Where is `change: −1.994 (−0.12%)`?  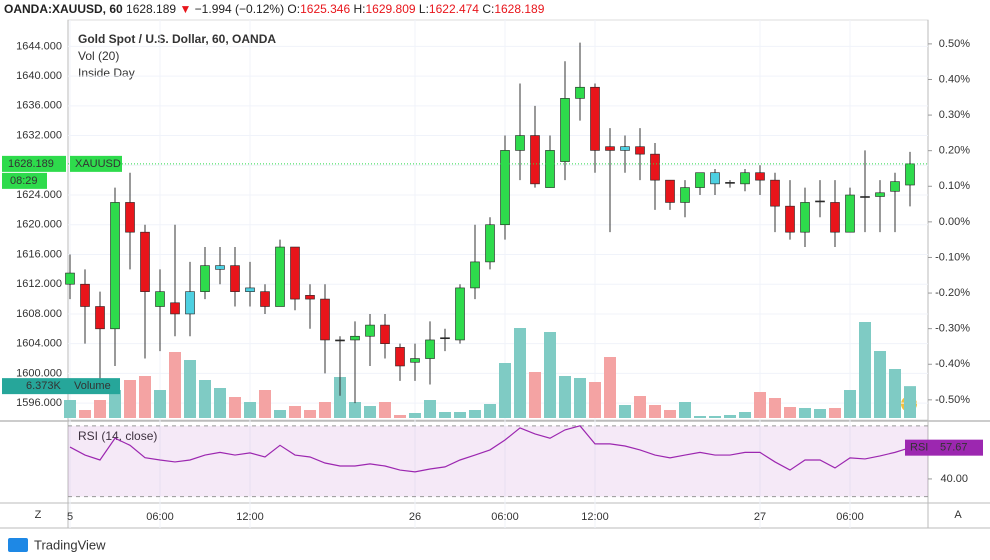 change: −1.994 (−0.12%) is located at coordinates (239, 9).